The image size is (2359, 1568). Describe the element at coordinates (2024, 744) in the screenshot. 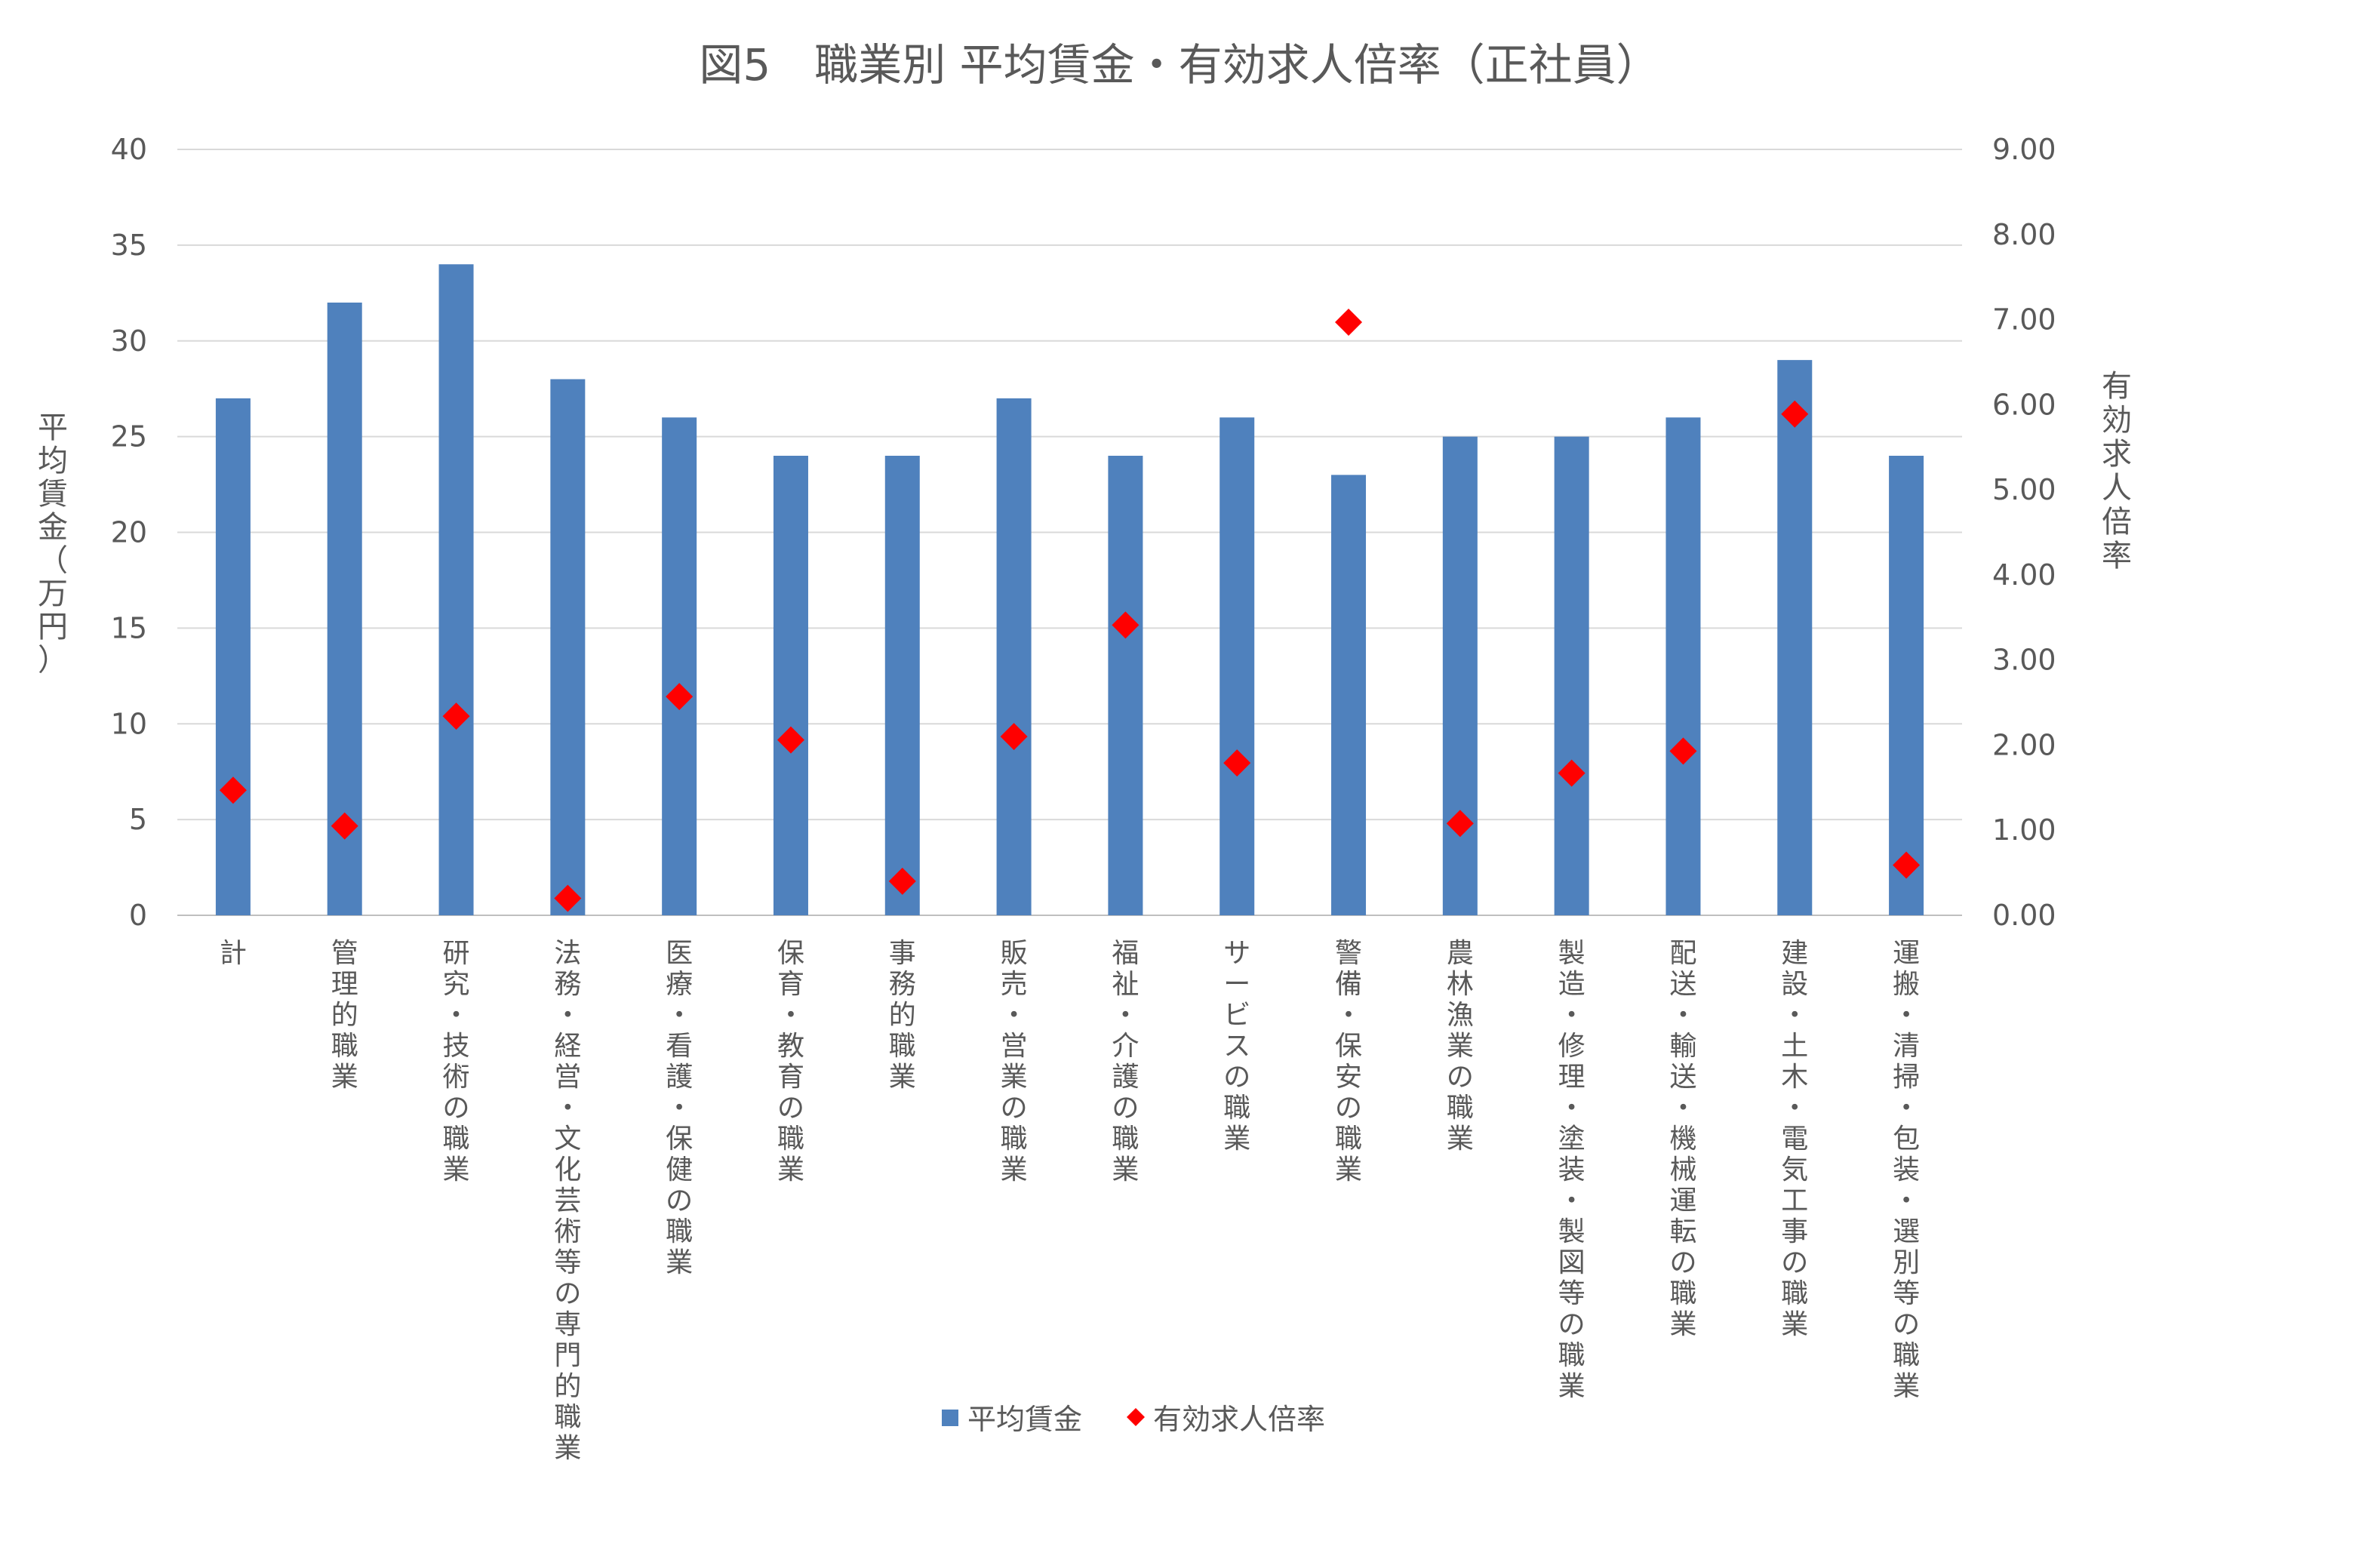

I see `right-tick-label: 2.00` at that location.